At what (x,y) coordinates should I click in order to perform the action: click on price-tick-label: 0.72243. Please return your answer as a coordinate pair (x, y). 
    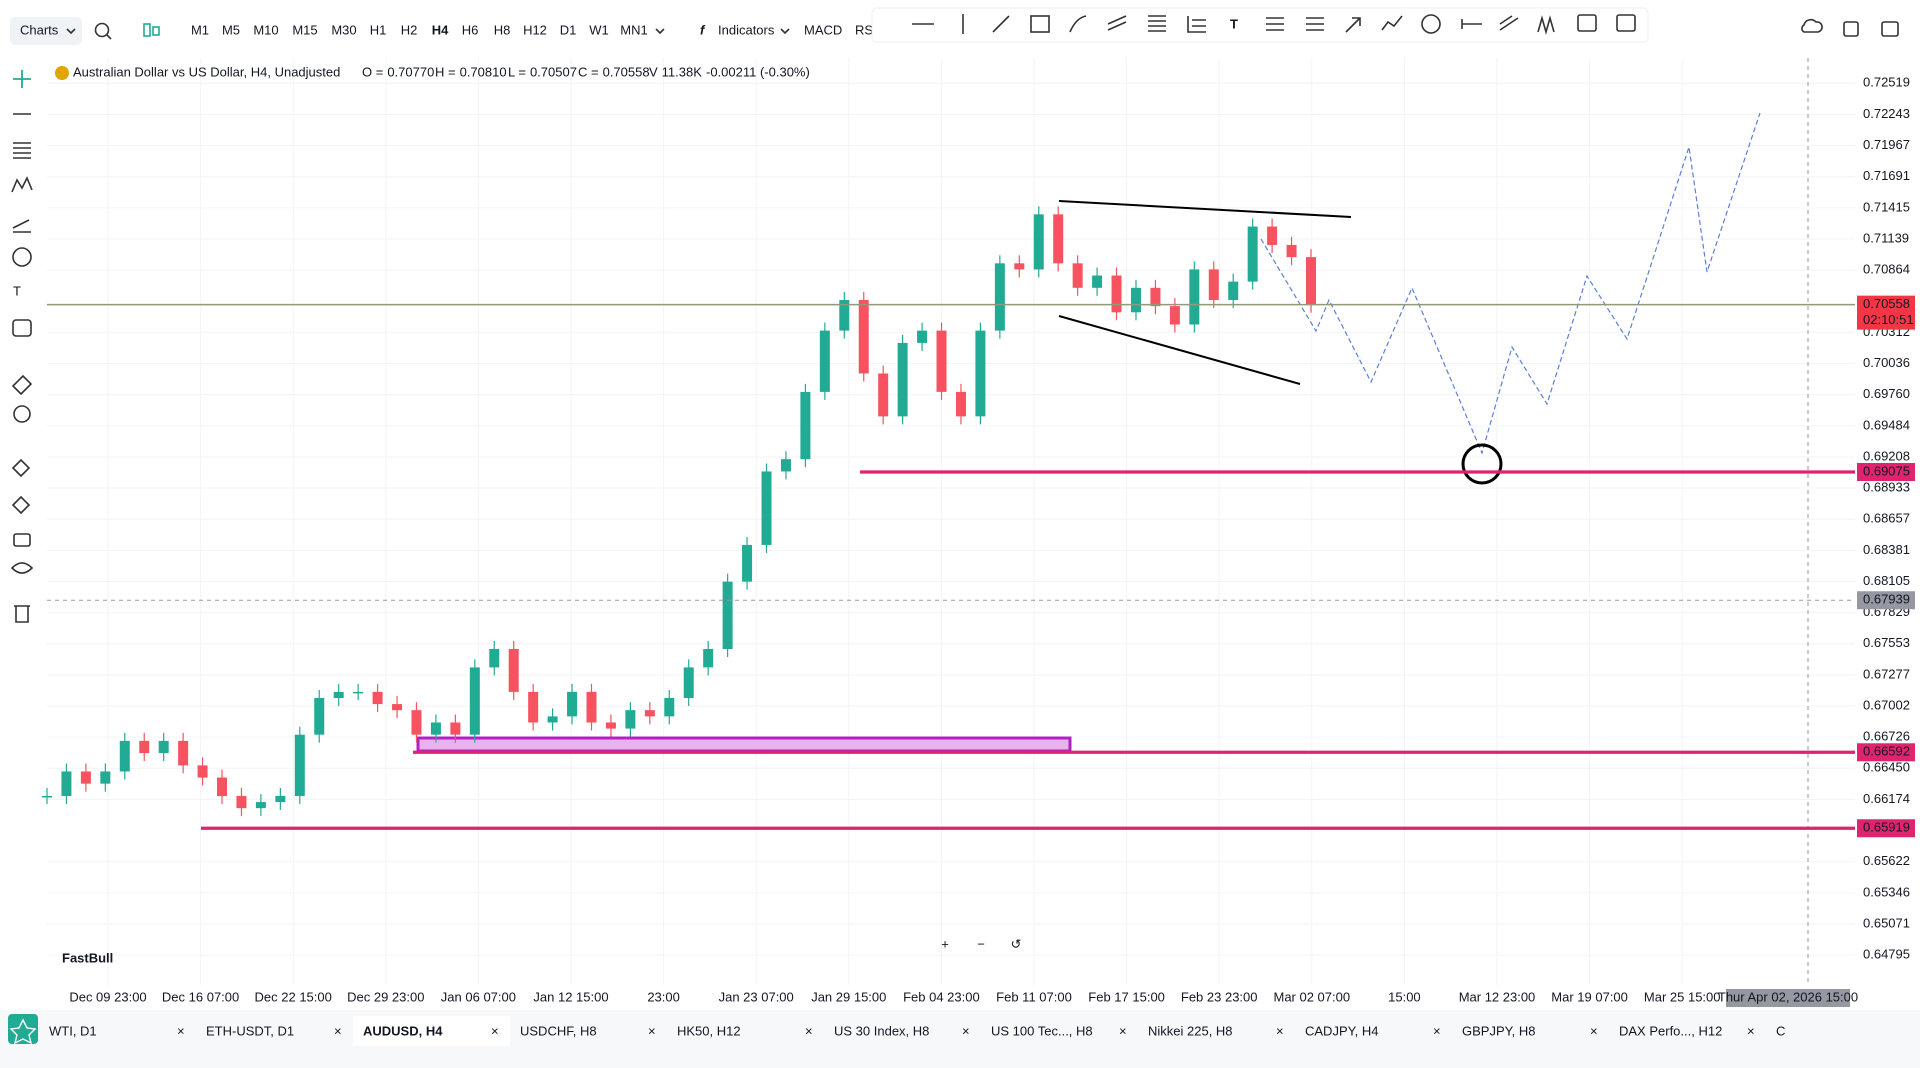
    Looking at the image, I should click on (1886, 113).